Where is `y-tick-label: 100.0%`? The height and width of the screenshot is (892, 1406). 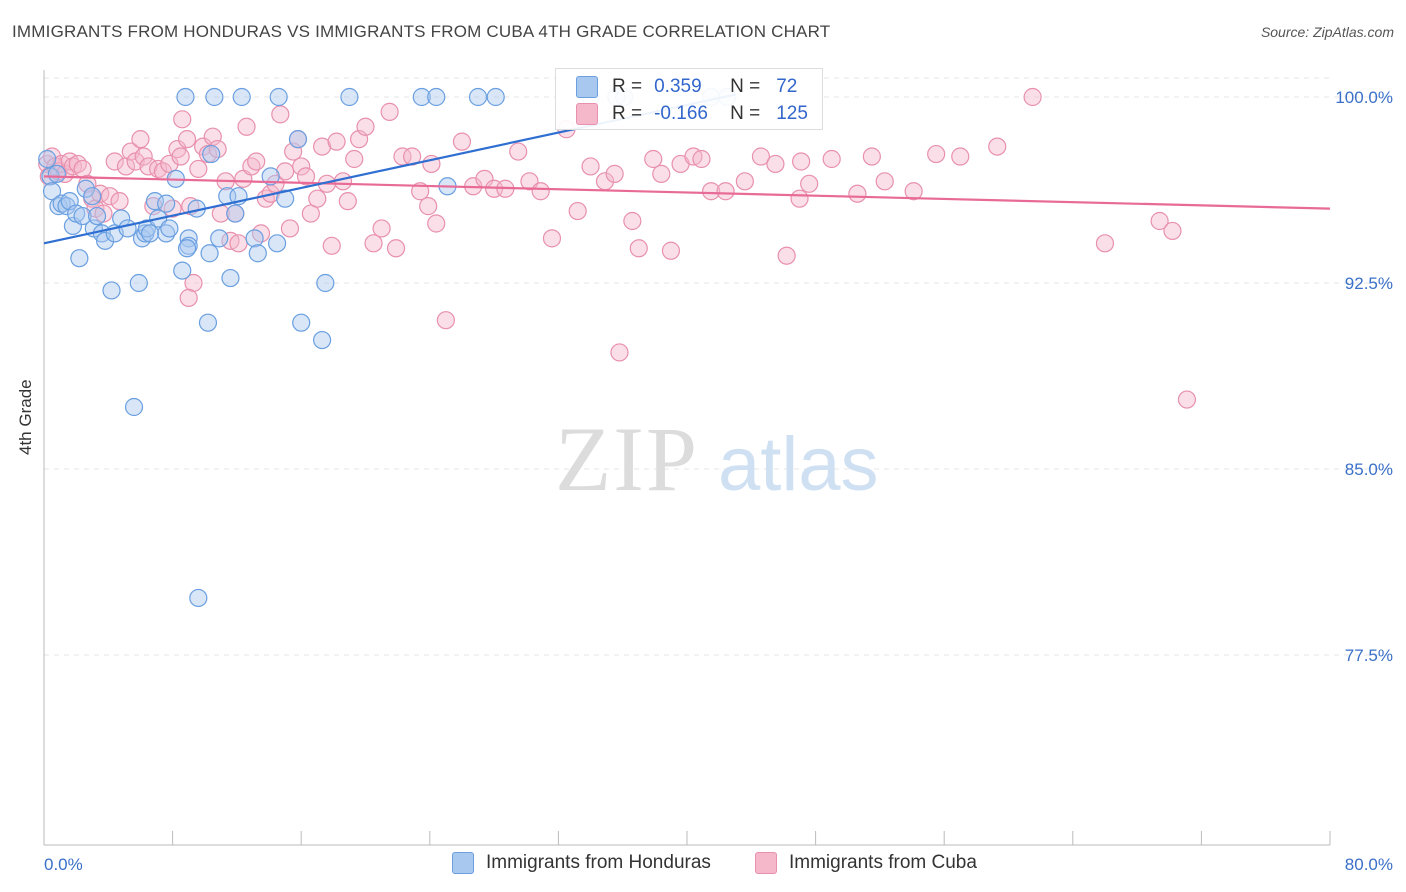 y-tick-label: 100.0% is located at coordinates (1364, 97).